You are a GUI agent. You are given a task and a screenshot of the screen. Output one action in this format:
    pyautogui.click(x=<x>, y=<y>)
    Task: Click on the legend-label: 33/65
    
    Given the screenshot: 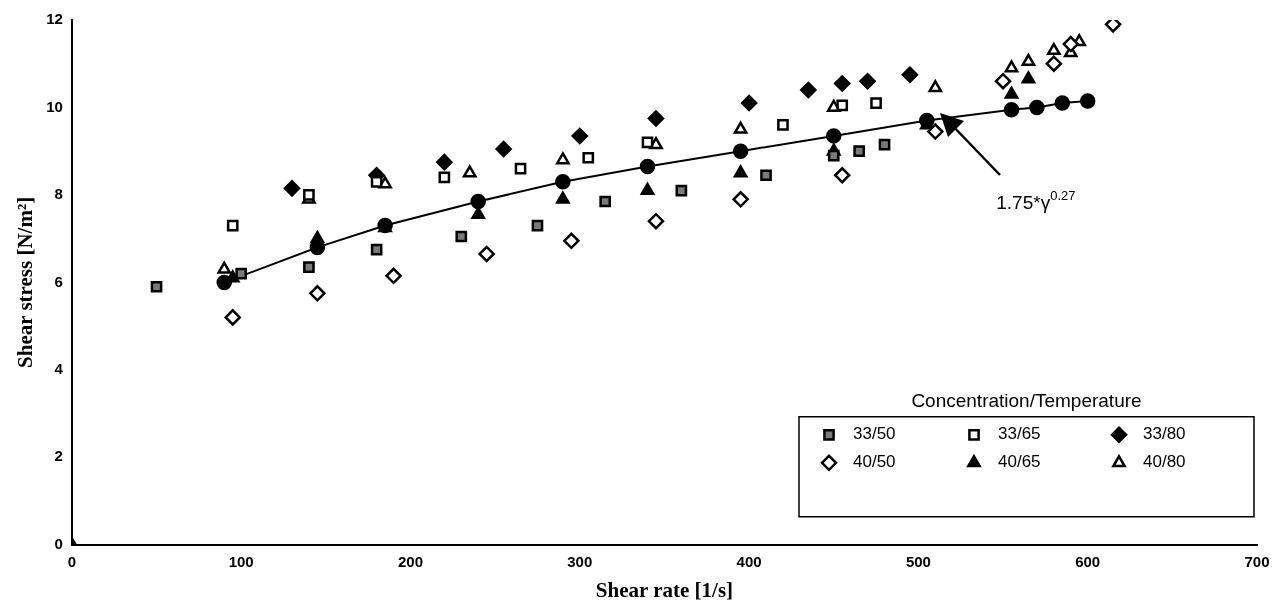 What is the action you would take?
    pyautogui.click(x=1019, y=434)
    